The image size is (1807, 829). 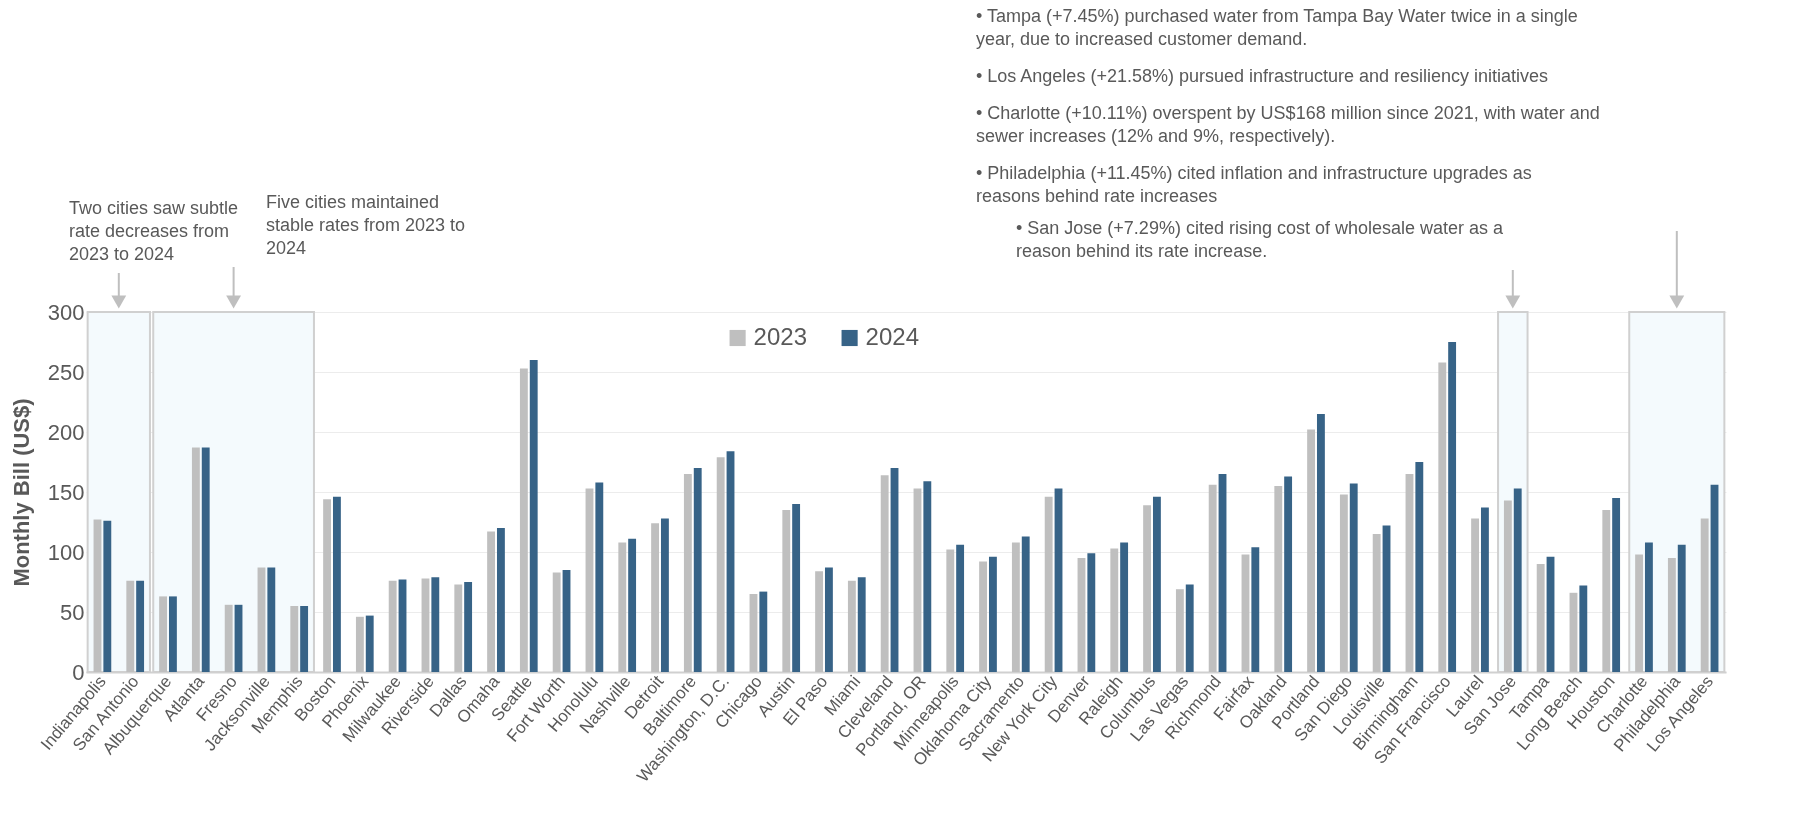 I want to click on band-label: Two cities saw subtle rate decreases from 2023 to 2024, so click(x=154, y=231).